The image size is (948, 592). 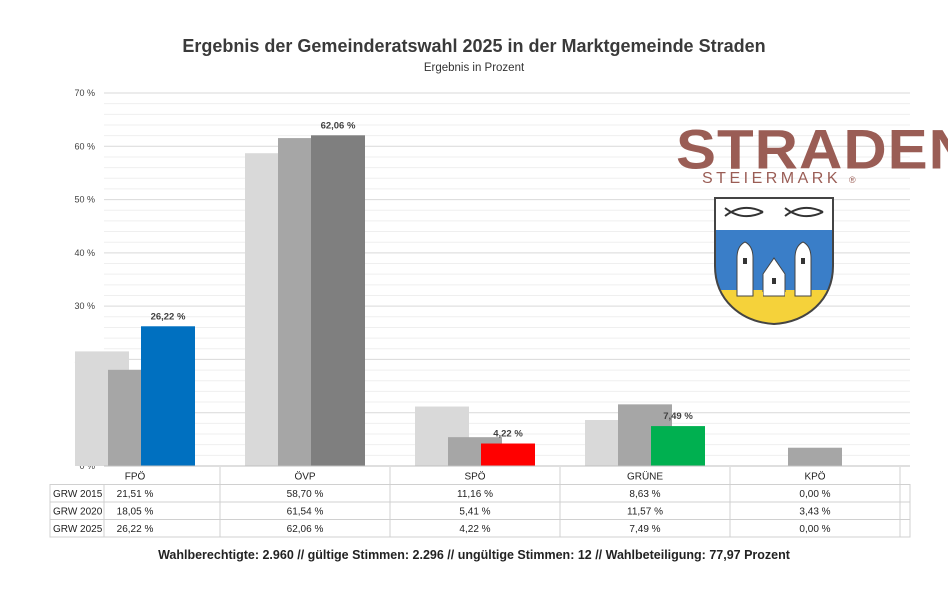 I want to click on y-tick-label: 70 %, so click(x=84, y=93).